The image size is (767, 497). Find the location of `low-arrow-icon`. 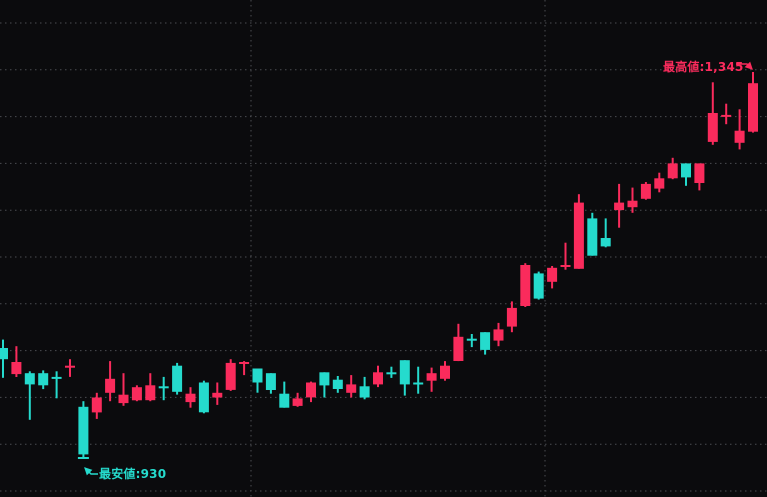

low-arrow-icon is located at coordinates (91, 471).